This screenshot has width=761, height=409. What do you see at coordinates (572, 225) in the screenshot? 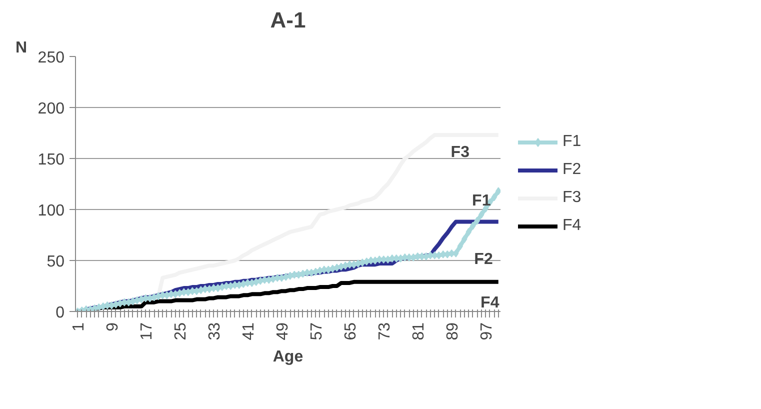
I see `legend-label: F4` at bounding box center [572, 225].